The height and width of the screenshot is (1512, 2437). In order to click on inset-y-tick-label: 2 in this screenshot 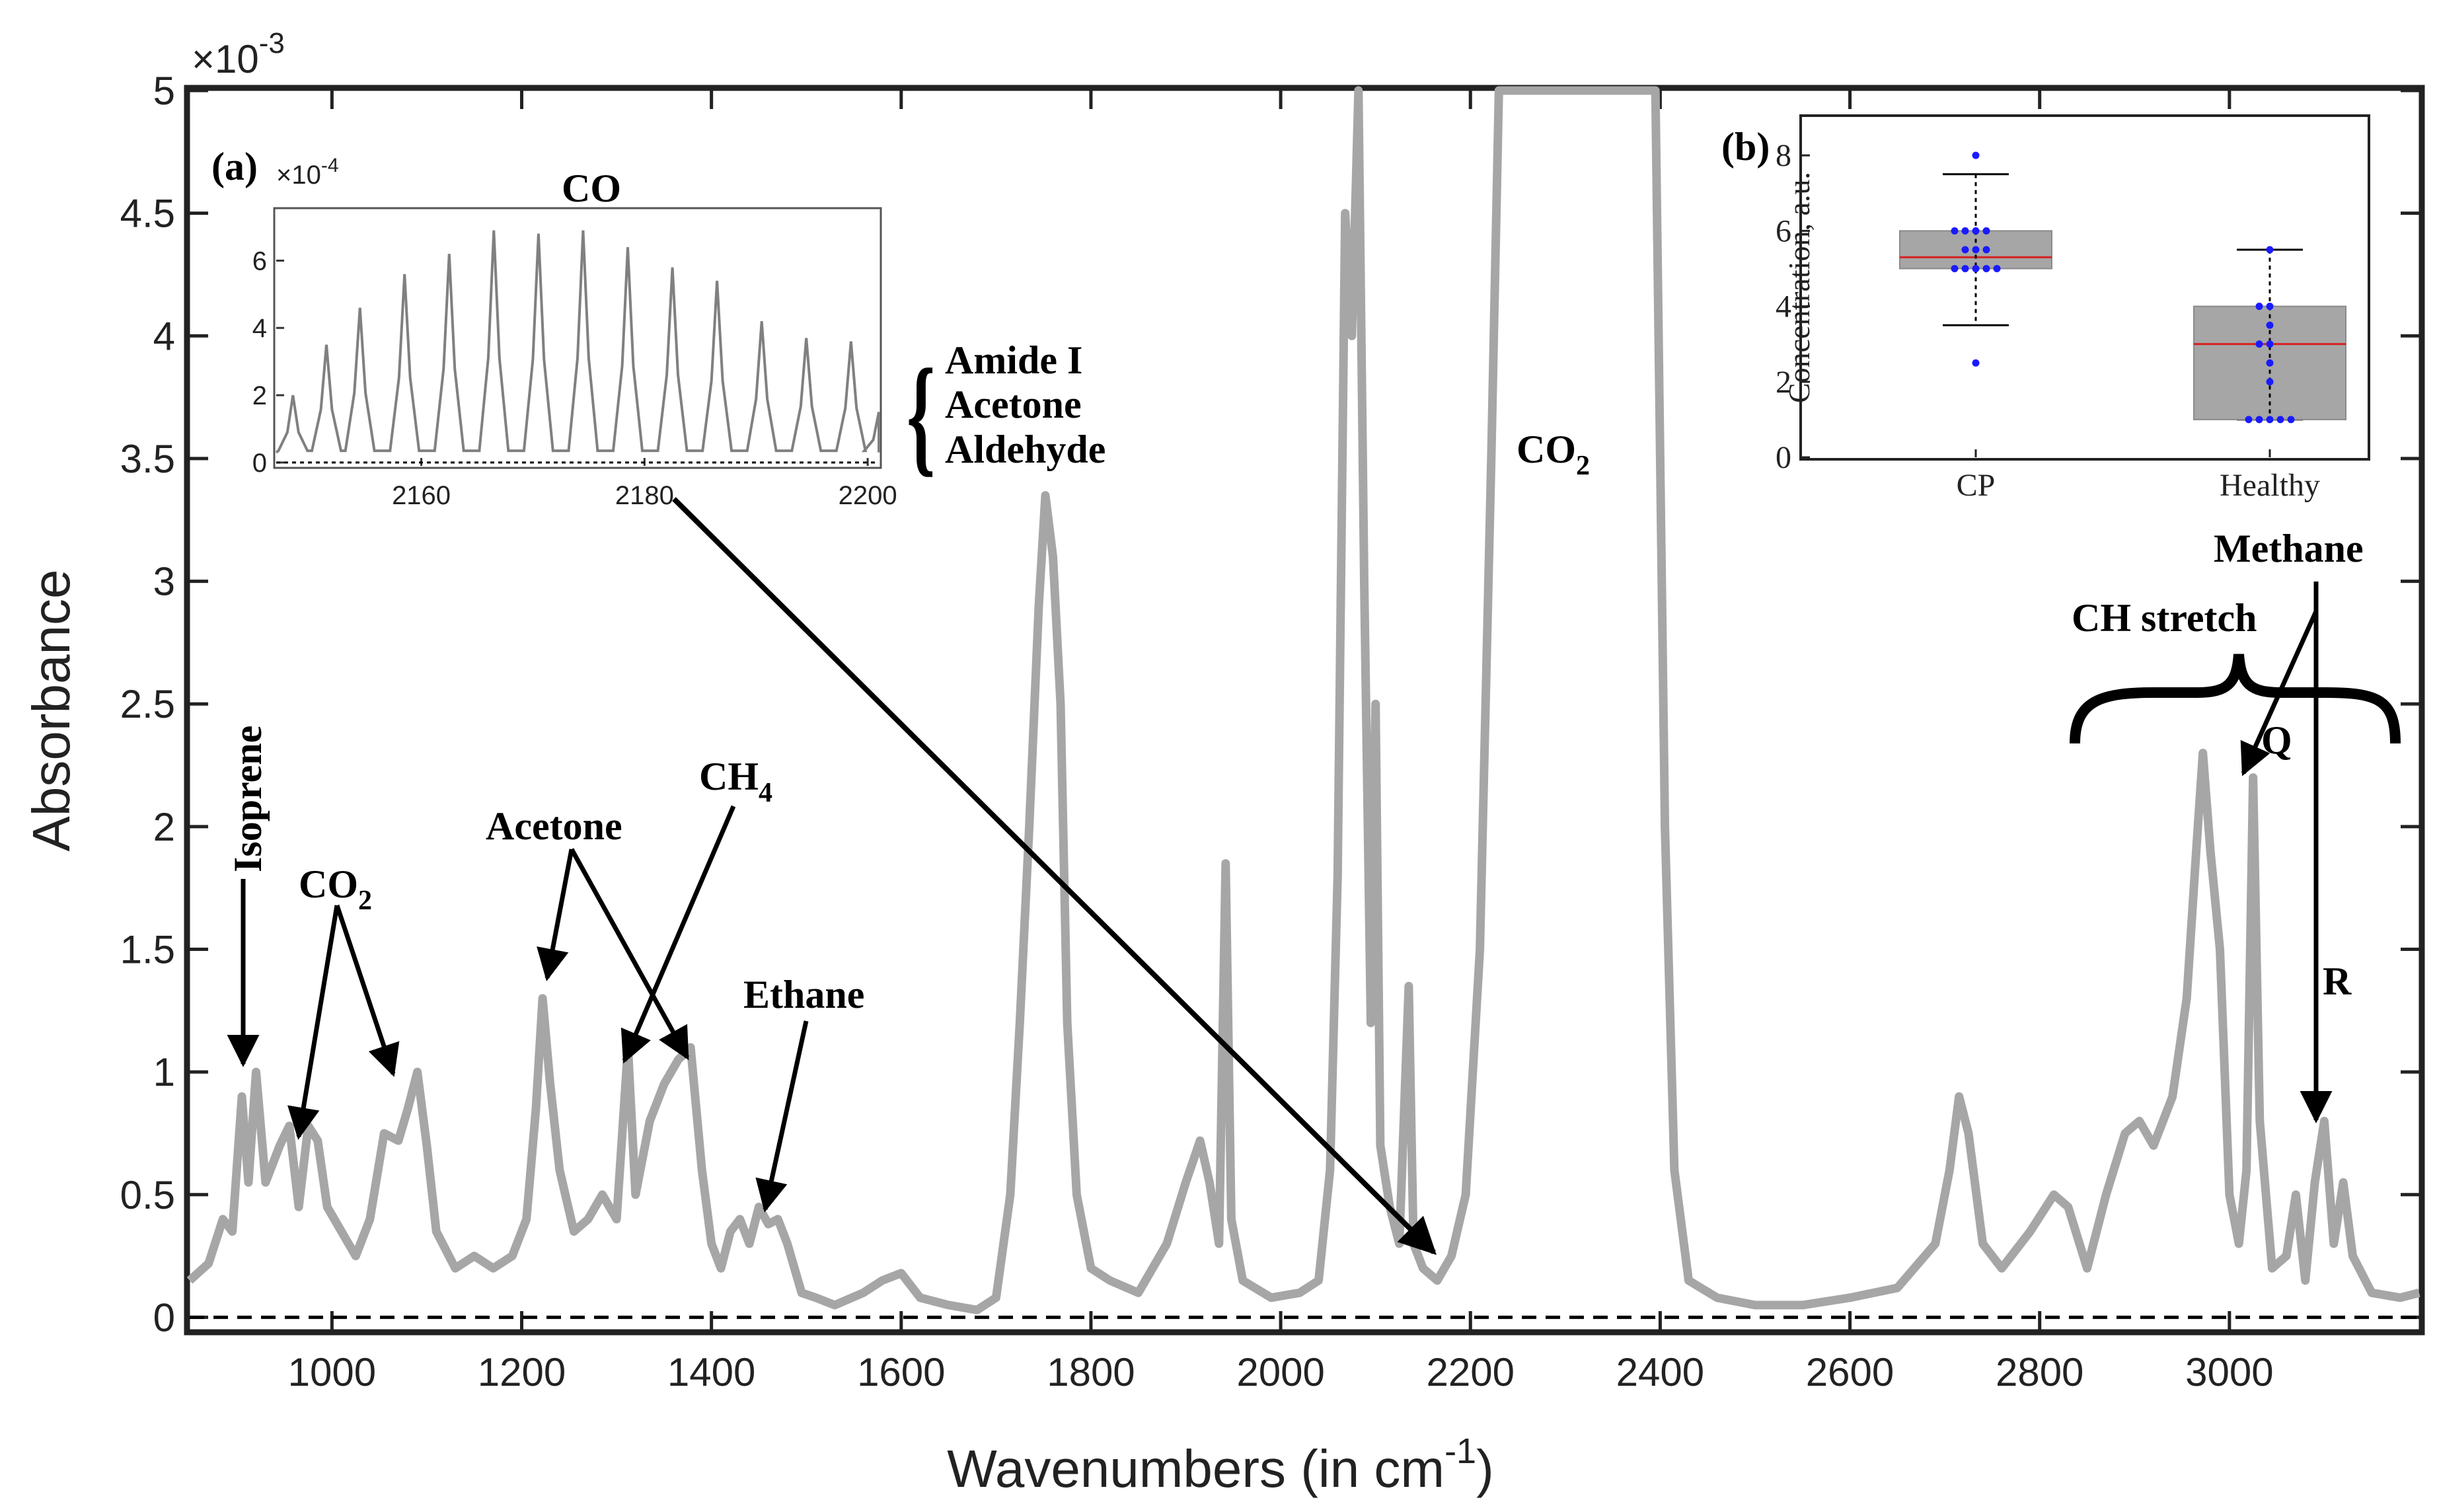, I will do `click(259, 395)`.